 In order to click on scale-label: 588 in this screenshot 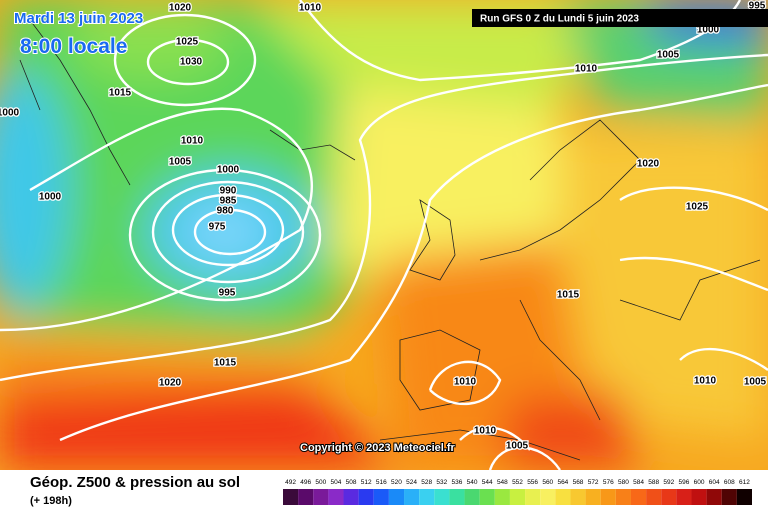, I will do `click(653, 482)`.